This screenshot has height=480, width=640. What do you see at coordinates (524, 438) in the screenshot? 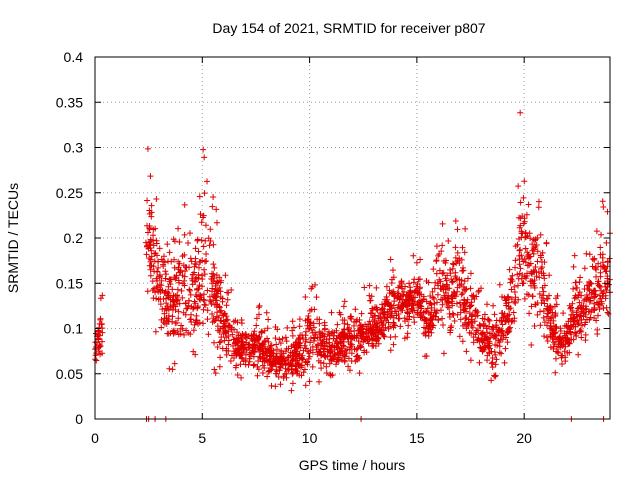
I see `x-tick-label: 20` at bounding box center [524, 438].